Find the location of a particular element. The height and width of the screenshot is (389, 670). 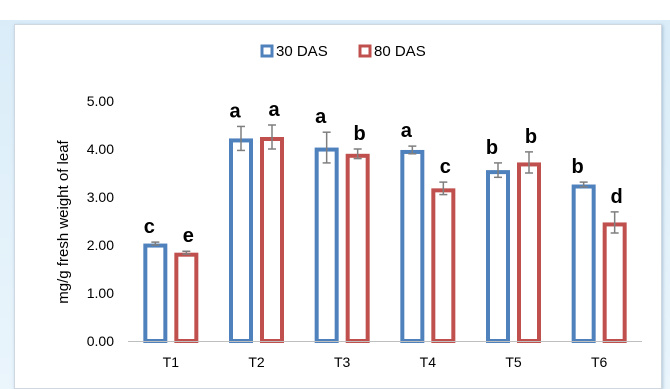

x-tick-label: T2 is located at coordinates (256, 362).